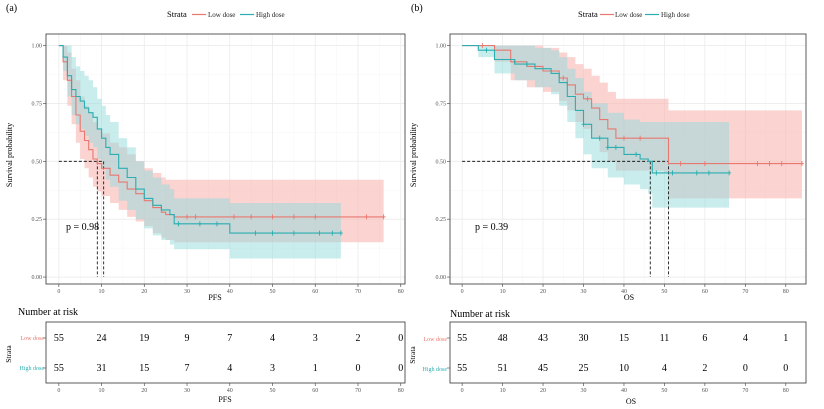  What do you see at coordinates (187, 368) in the screenshot?
I see `risk-count-high: 7` at bounding box center [187, 368].